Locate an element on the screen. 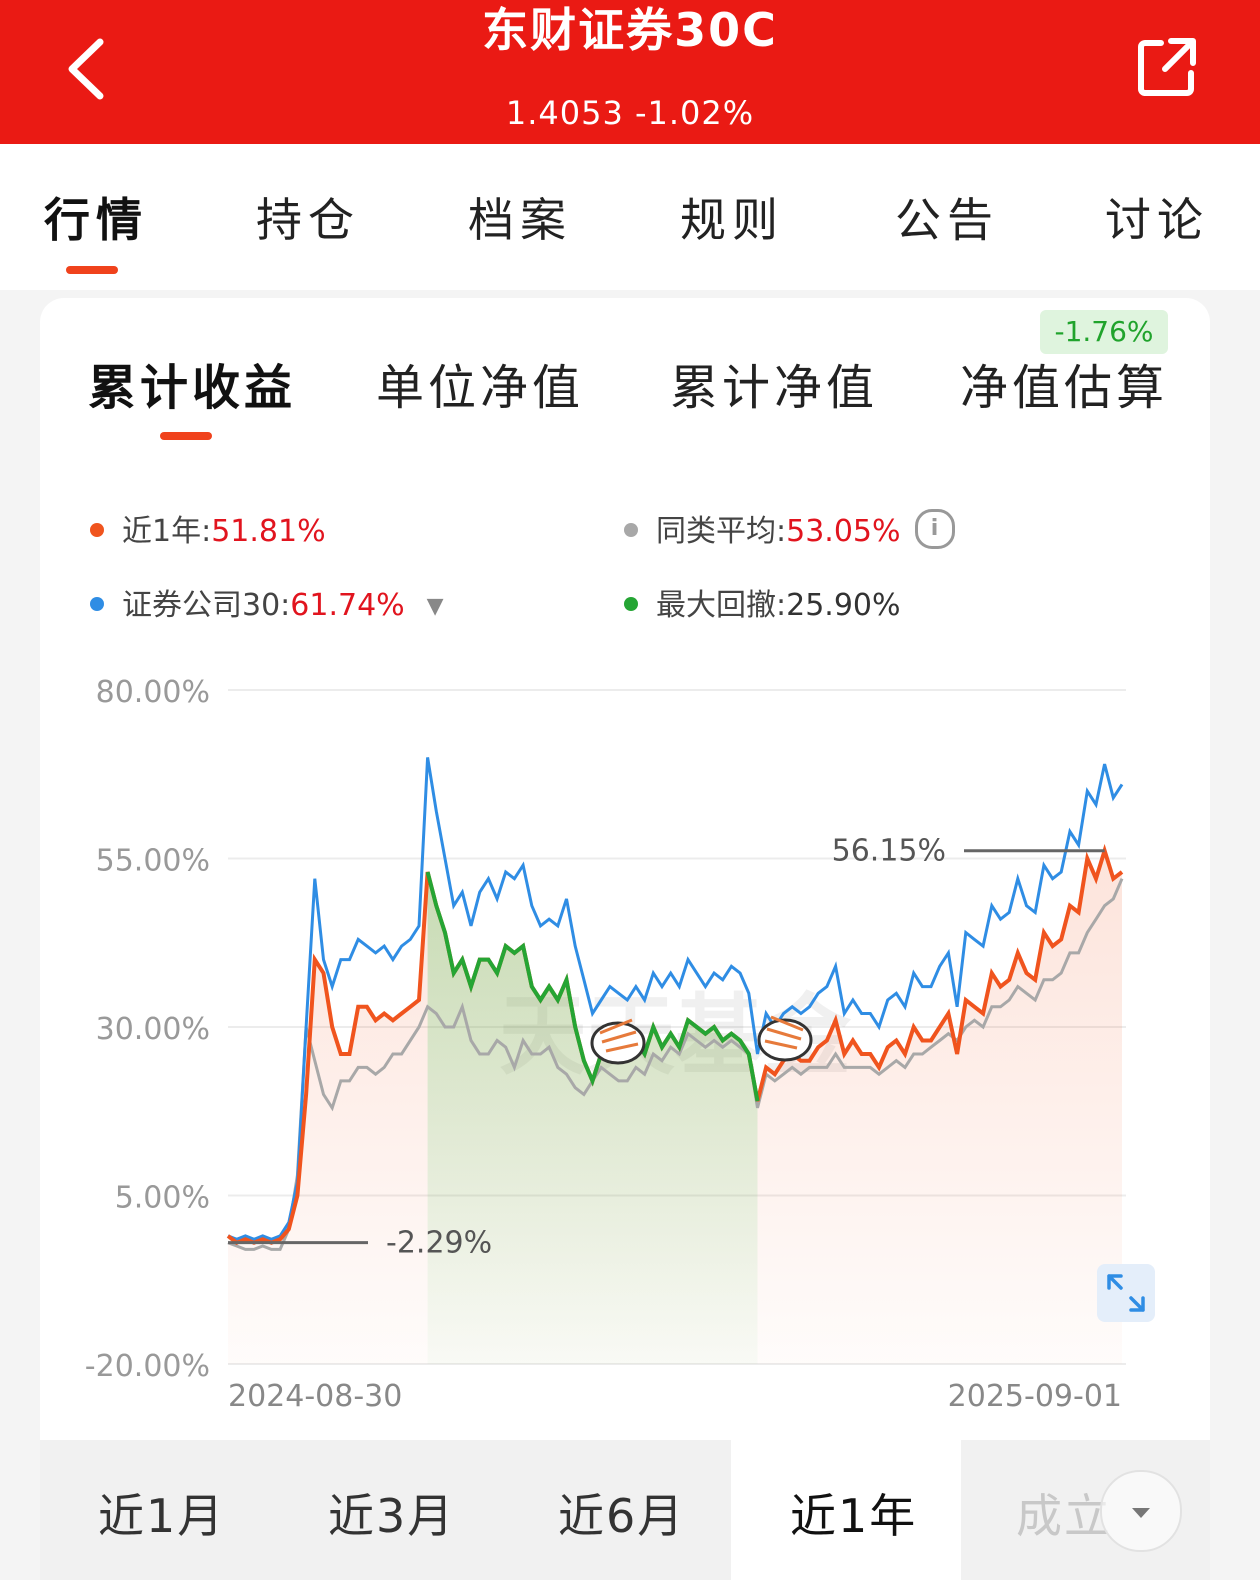  active-subtab-indicator is located at coordinates (186, 436).